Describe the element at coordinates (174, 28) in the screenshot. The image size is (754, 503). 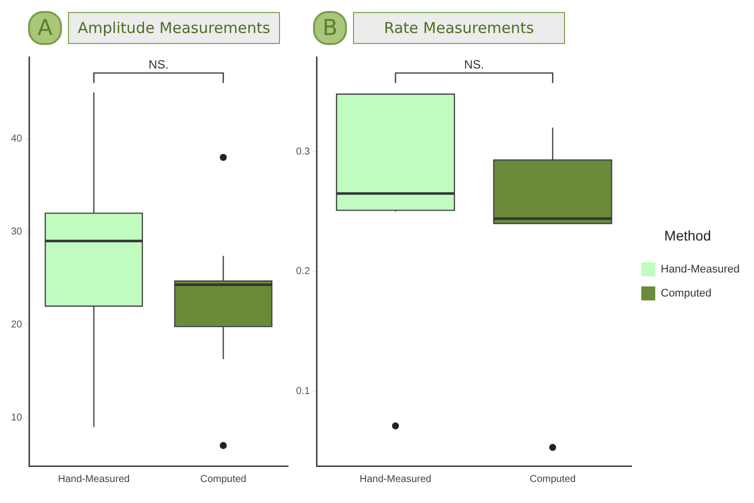
I see `chart-title: Amplitude Measurements` at that location.